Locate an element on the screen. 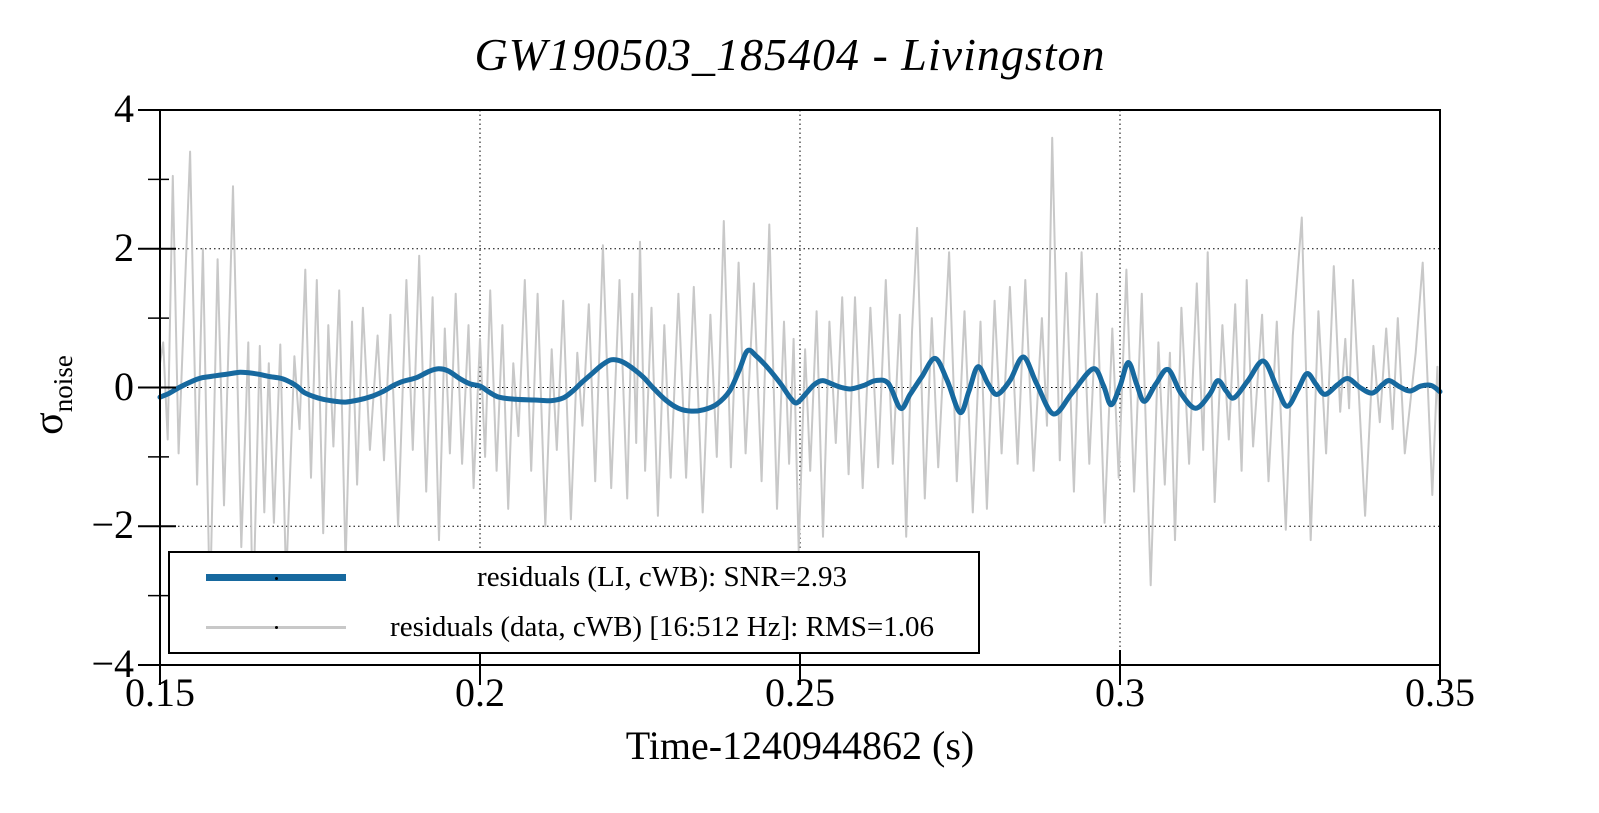  y-tick-label: 2 is located at coordinates (124, 247).